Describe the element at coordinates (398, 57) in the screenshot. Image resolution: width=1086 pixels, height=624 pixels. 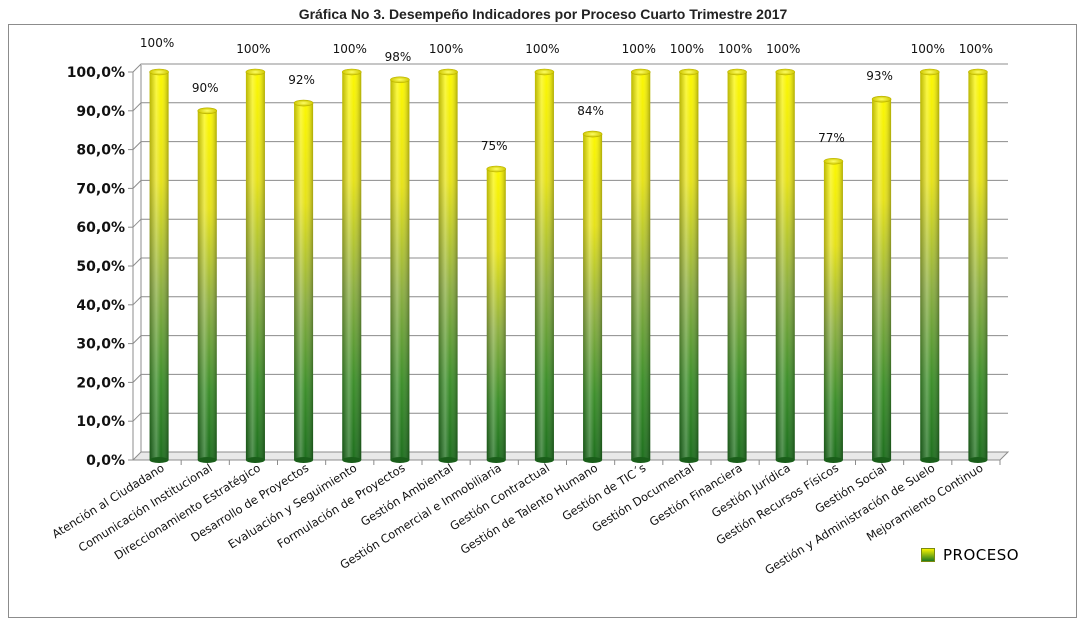
I see `data-label: 98%` at that location.